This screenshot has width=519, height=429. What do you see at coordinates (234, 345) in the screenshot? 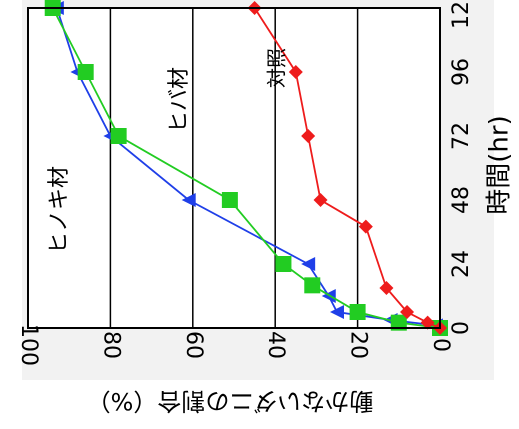
I see `y-axis-ticks: 0 20 40 60 80 100` at bounding box center [234, 345].